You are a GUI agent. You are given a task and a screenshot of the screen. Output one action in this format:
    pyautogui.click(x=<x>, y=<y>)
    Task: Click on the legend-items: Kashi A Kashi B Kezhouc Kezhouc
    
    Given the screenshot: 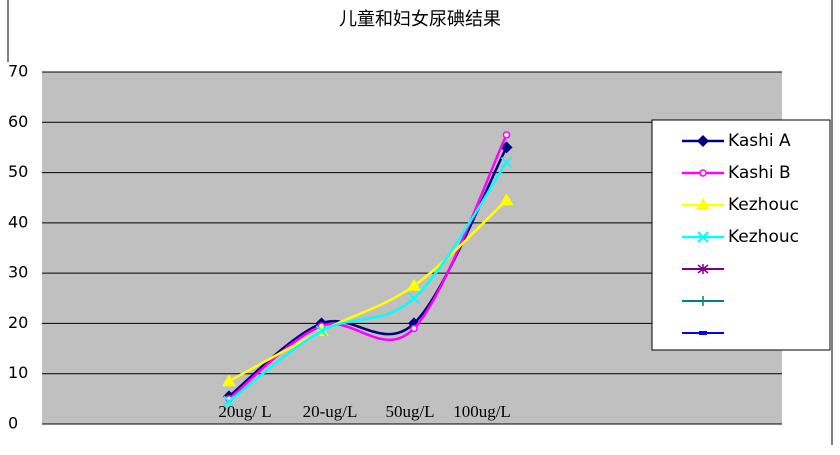 What is the action you would take?
    pyautogui.click(x=740, y=233)
    